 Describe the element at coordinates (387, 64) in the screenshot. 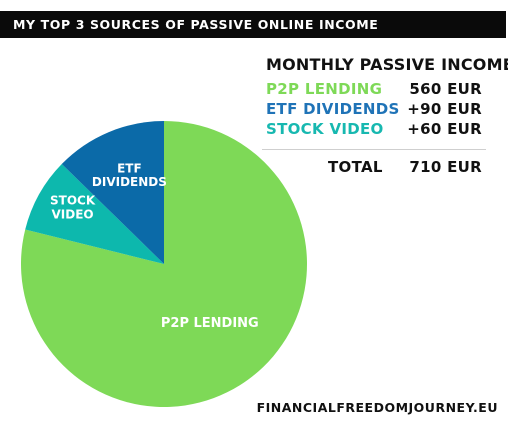

I see `legend-heading: MONTHLY PASSIVE INCOME:` at that location.